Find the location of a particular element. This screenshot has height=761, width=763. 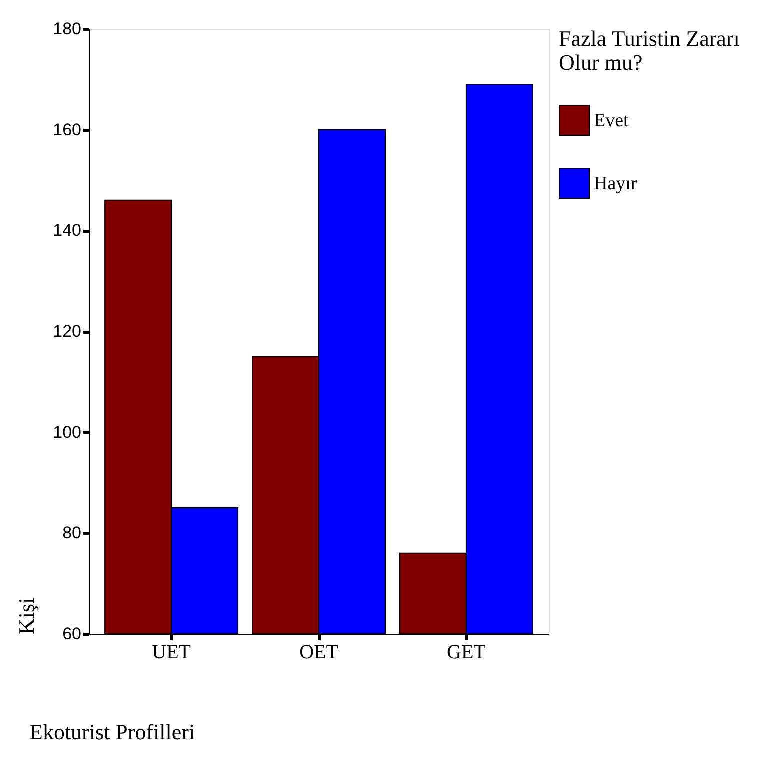

y-tick-label: 100 is located at coordinates (67, 432).